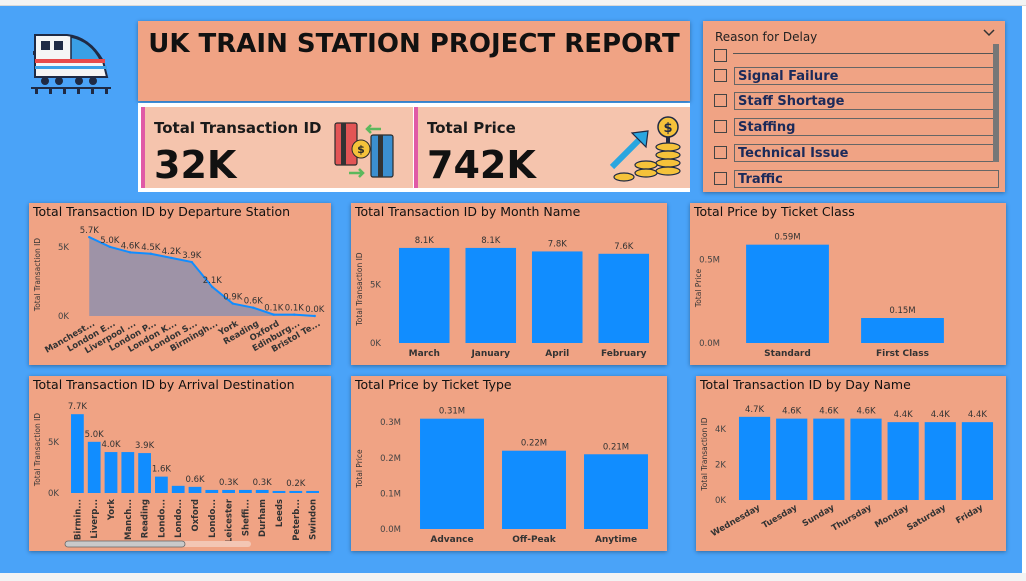 The width and height of the screenshot is (1026, 581). I want to click on x-tick-label: First Class, so click(902, 354).